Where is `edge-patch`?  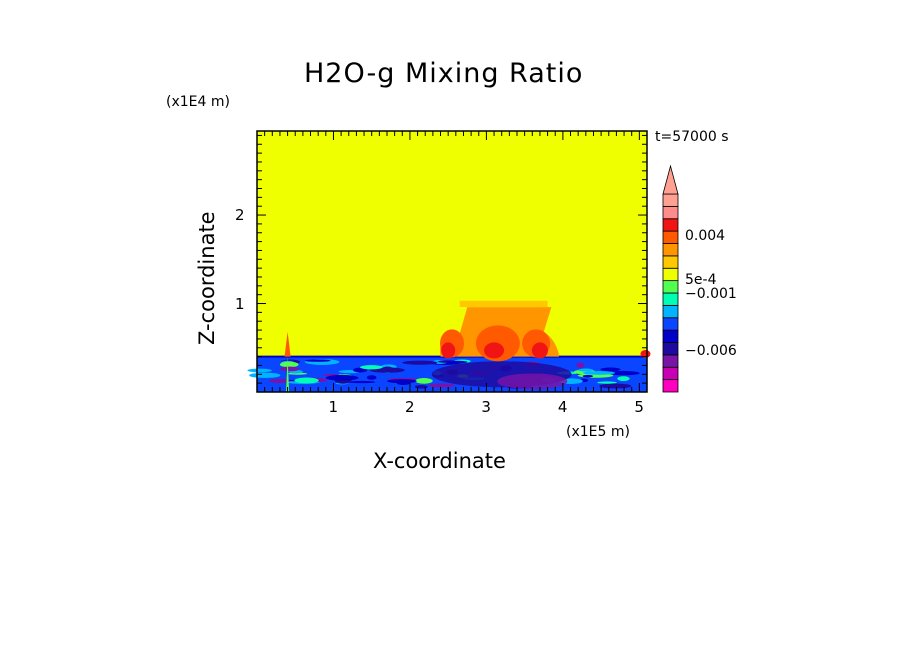 edge-patch is located at coordinates (645, 353).